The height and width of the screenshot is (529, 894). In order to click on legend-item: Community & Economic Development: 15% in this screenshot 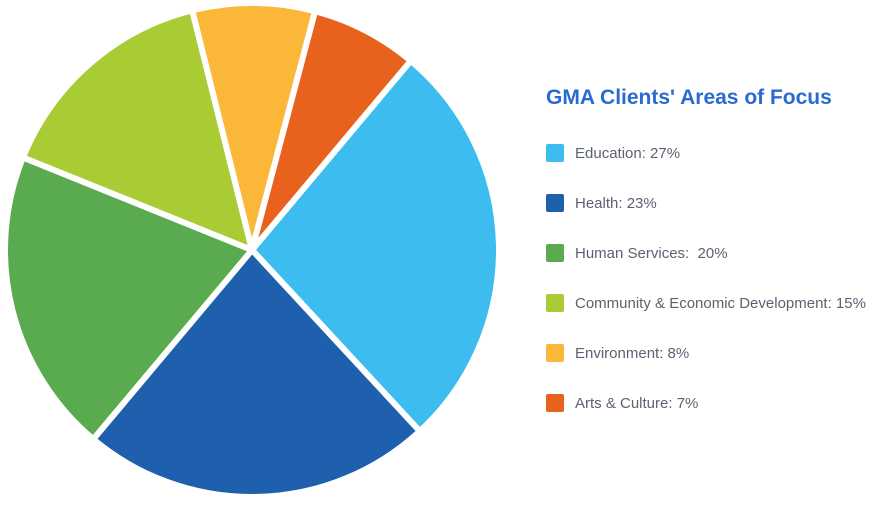, I will do `click(719, 303)`.